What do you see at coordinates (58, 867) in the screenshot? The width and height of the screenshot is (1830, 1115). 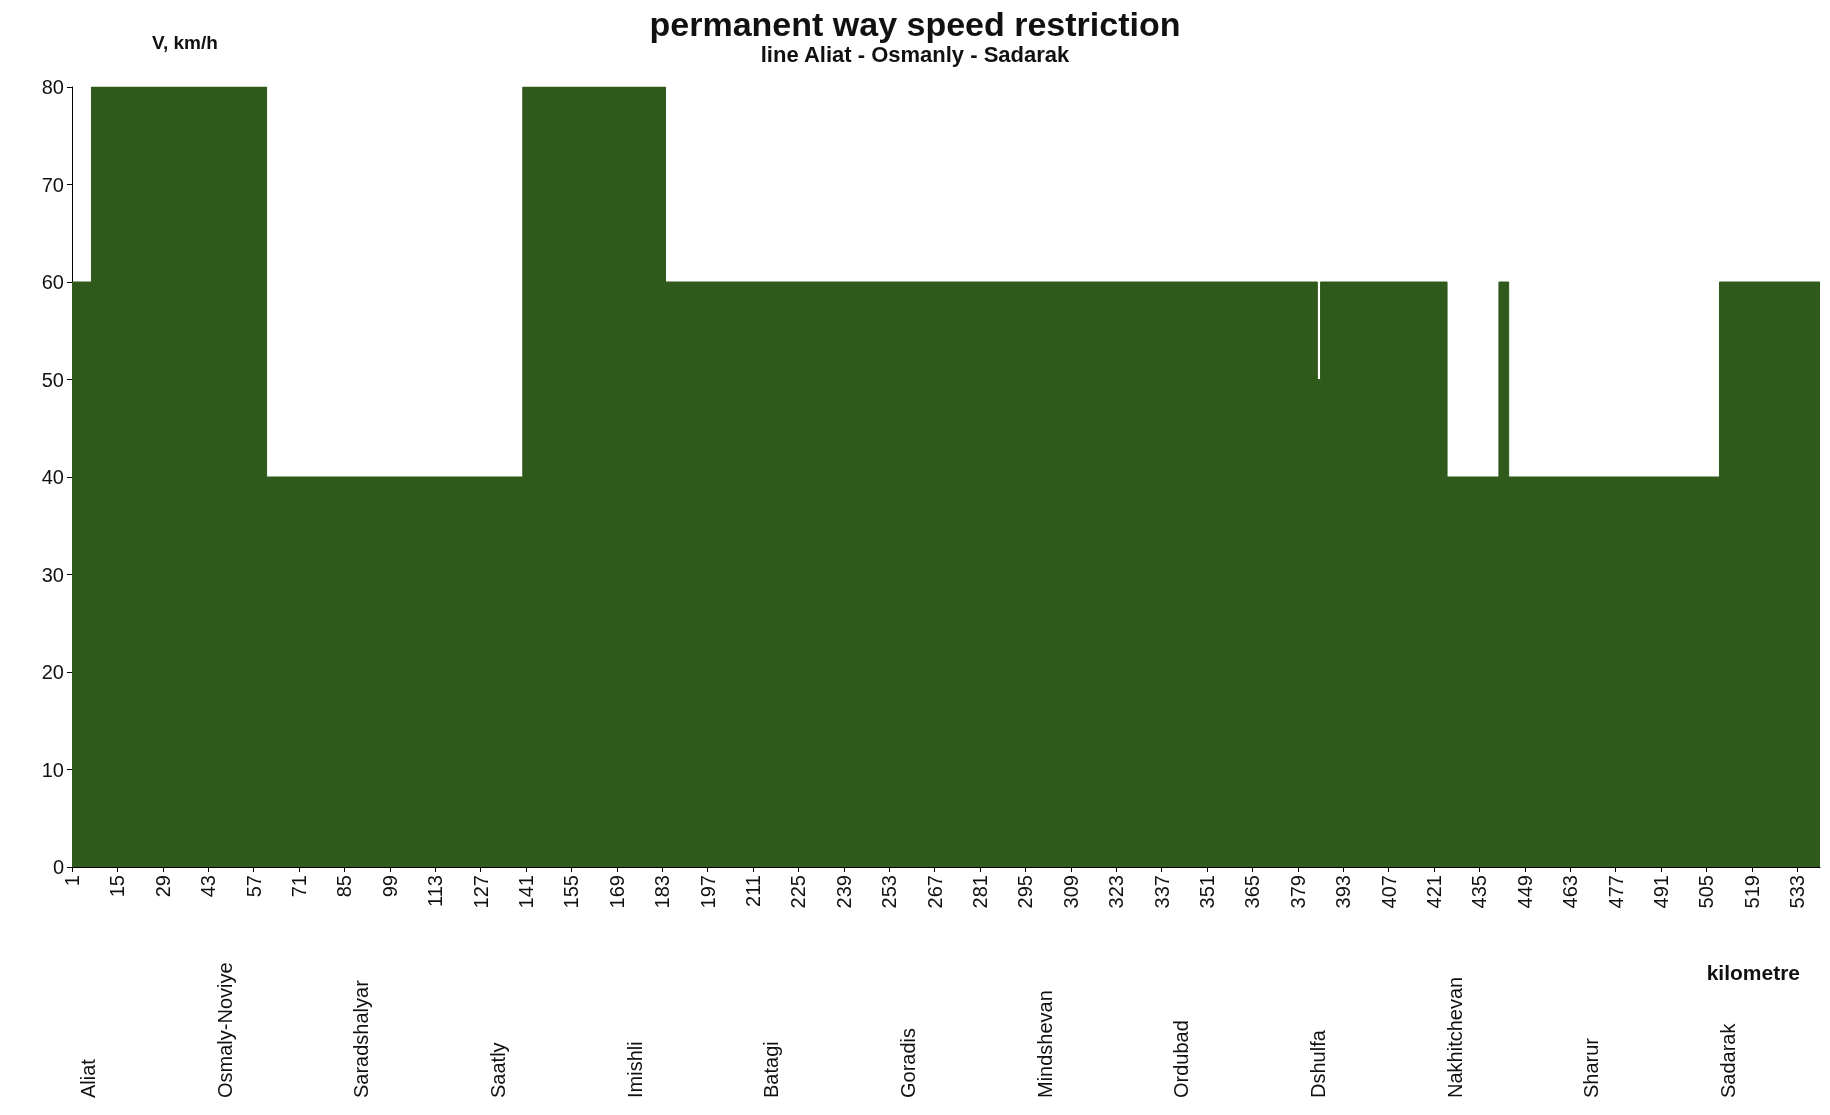 I see `y-tick-label: 0` at bounding box center [58, 867].